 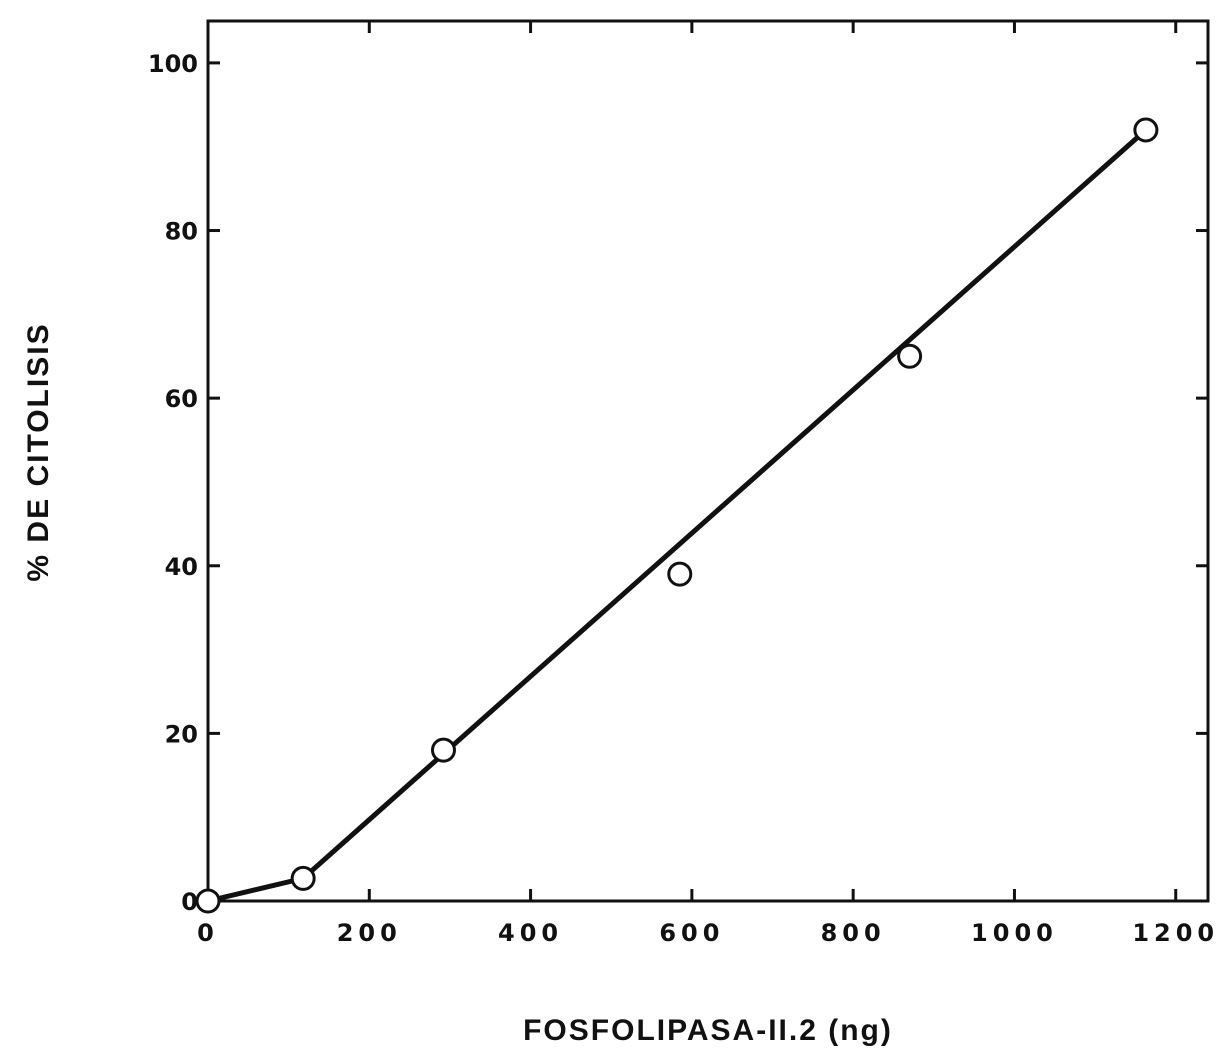 What do you see at coordinates (708, 1030) in the screenshot?
I see `x-axis-title: FOSFOLIPASA-II.2 (ng)` at bounding box center [708, 1030].